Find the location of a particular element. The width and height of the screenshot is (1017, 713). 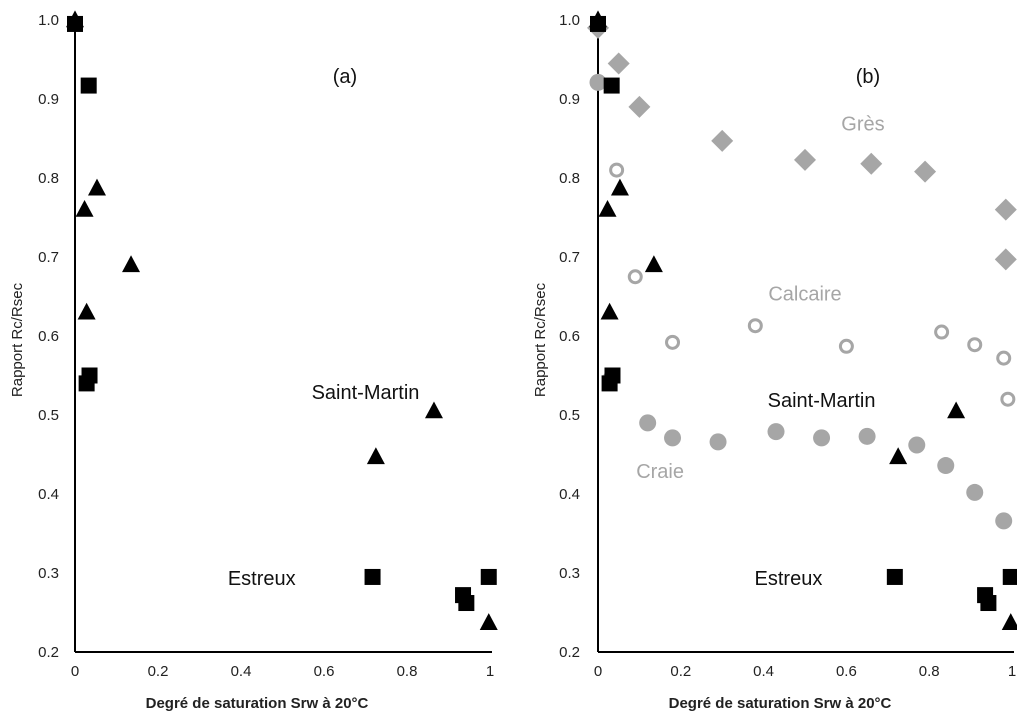

panel-label: (a) is located at coordinates (345, 77).